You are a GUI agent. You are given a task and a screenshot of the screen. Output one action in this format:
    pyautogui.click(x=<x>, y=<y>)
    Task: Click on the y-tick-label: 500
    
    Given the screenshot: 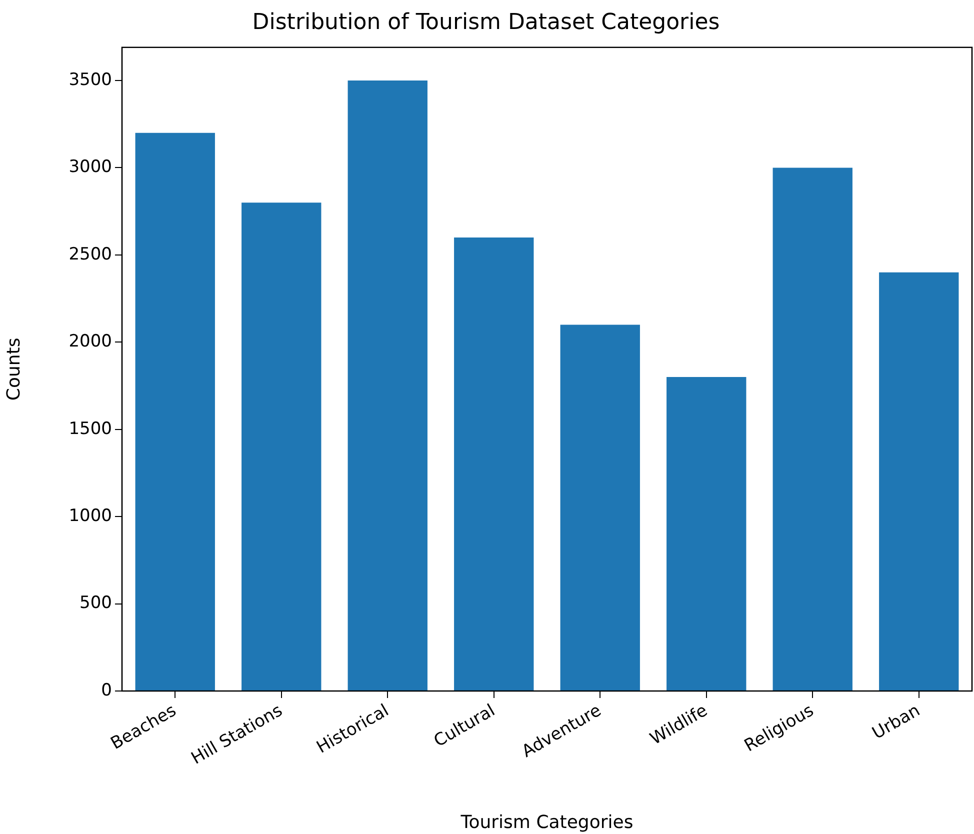 What is the action you would take?
    pyautogui.click(x=96, y=603)
    